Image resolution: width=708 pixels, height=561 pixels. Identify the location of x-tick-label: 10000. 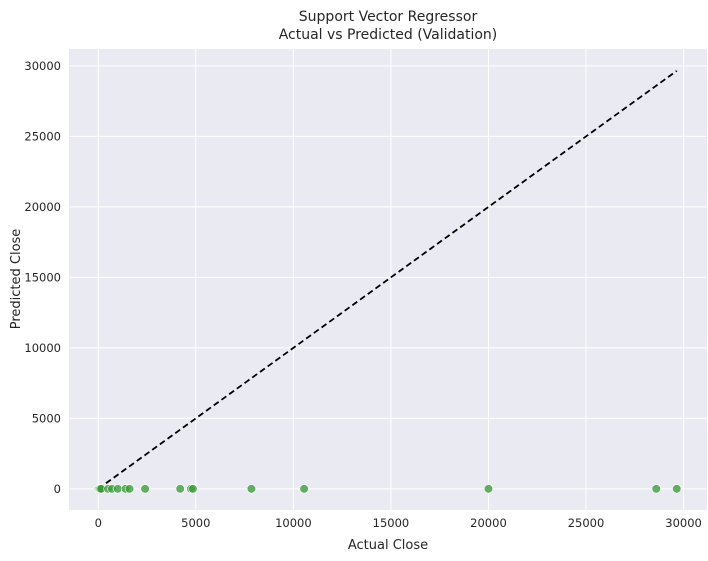
(293, 523).